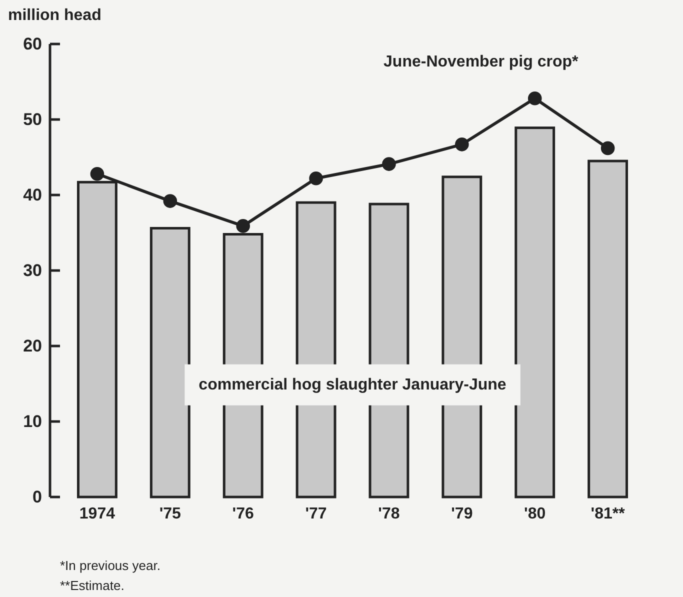 This screenshot has width=683, height=597. I want to click on x-tick-label: '75, so click(170, 513).